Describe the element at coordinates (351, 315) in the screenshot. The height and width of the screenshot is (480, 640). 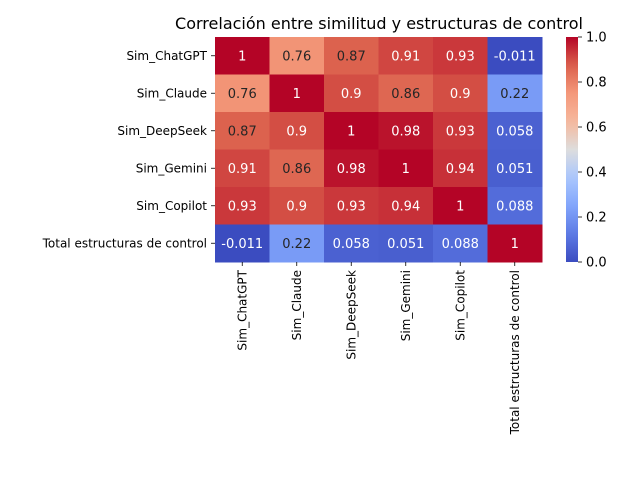
I see `x-tick-label-sim-deepseek: Sim_DeepSeek` at that location.